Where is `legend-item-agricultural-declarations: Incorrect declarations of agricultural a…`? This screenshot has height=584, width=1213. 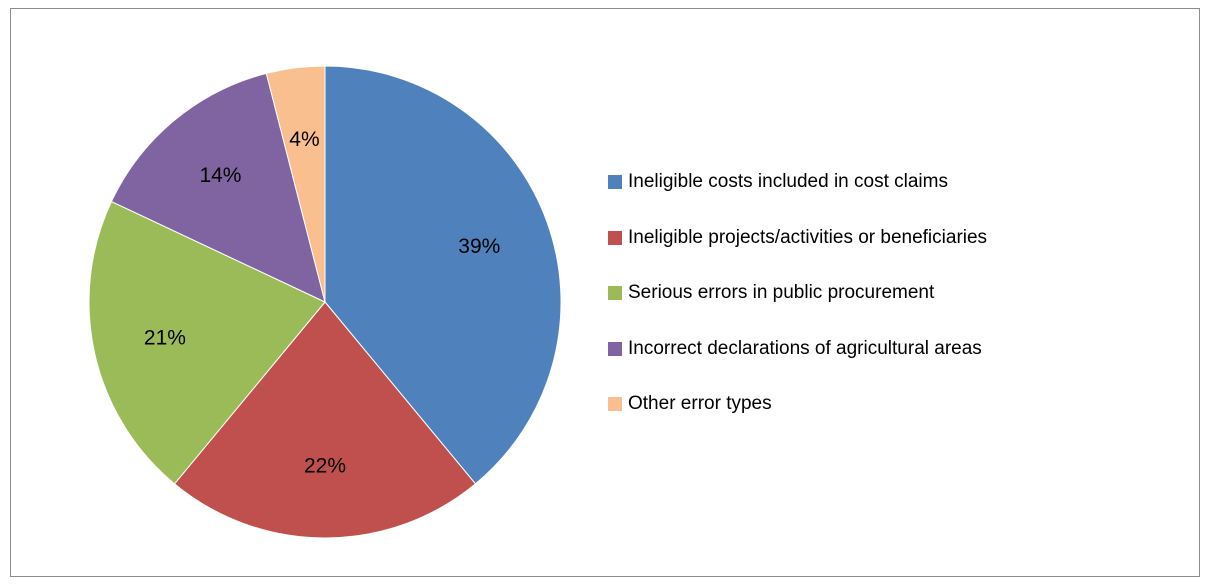
legend-item-agricultural-declarations: Incorrect declarations of agricultural a… is located at coordinates (797, 349).